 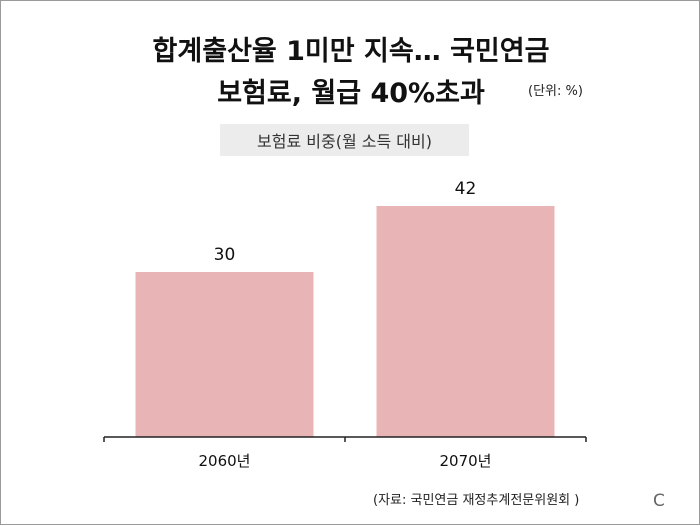 I want to click on x-tick-label-2: 2070년, so click(x=466, y=461).